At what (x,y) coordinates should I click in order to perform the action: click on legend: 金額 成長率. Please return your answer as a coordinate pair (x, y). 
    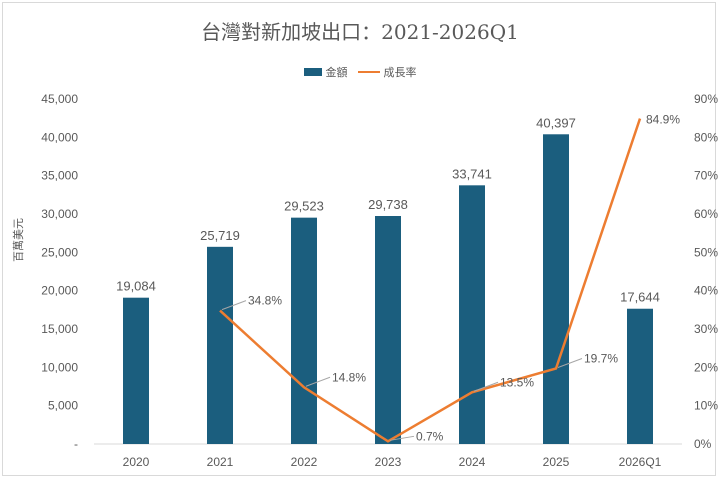
    Looking at the image, I should click on (360, 72).